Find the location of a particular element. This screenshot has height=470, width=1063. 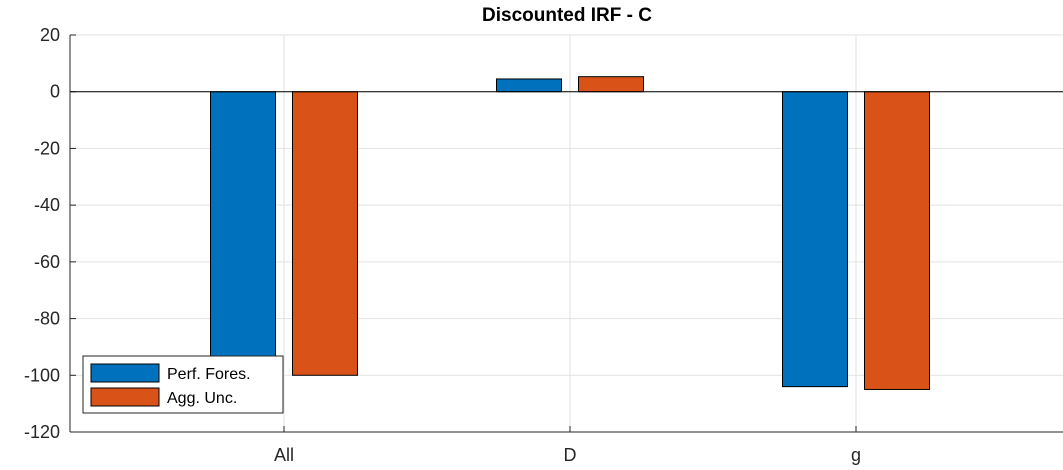

bar-perf-fores--g is located at coordinates (815, 239).